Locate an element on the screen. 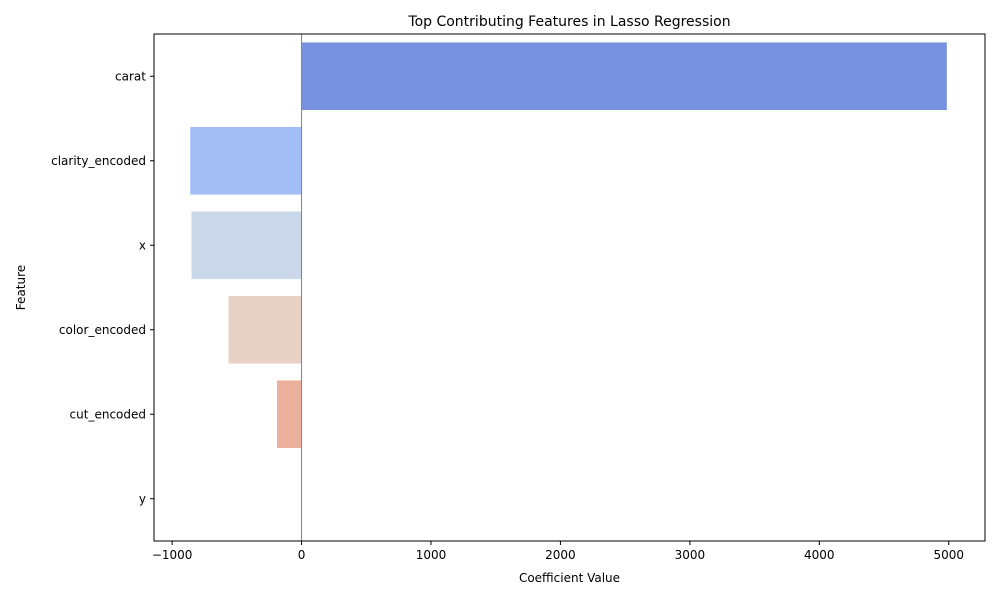 The width and height of the screenshot is (1000, 600). x-axis: −1000 0 1000 2000 3000 4000 5000 is located at coordinates (558, 551).